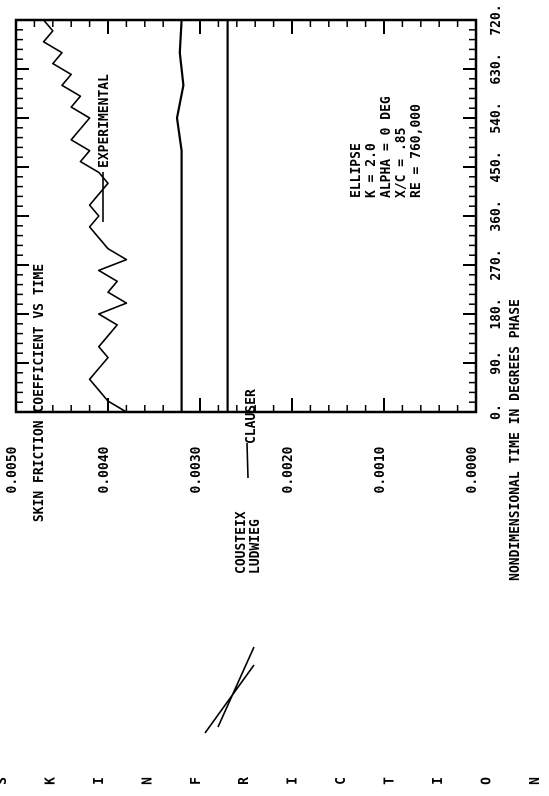 The height and width of the screenshot is (796, 549). Describe the element at coordinates (180, 215) in the screenshot. I see `series-line-clauser` at that location.